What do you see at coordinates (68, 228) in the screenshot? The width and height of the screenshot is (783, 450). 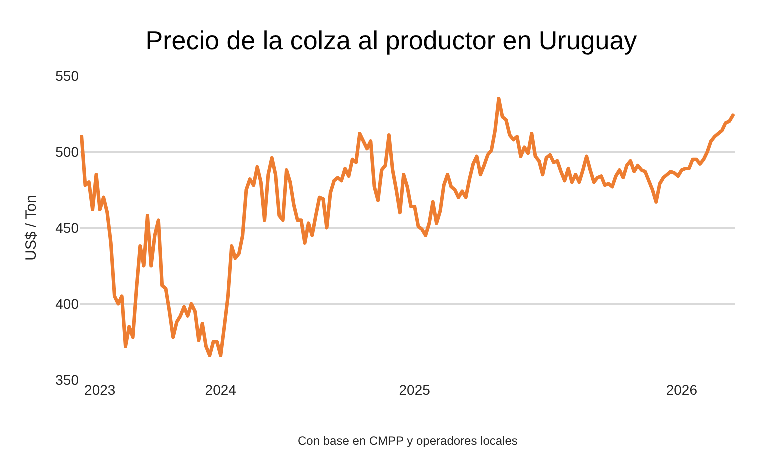 I see `y-tick-label: 450` at bounding box center [68, 228].